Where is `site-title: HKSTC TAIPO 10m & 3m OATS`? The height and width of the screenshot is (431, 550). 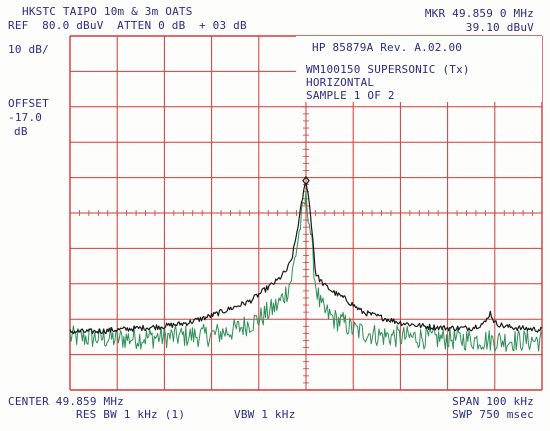
site-title: HKSTC TAIPO 10m & 3m OATS is located at coordinates (107, 11).